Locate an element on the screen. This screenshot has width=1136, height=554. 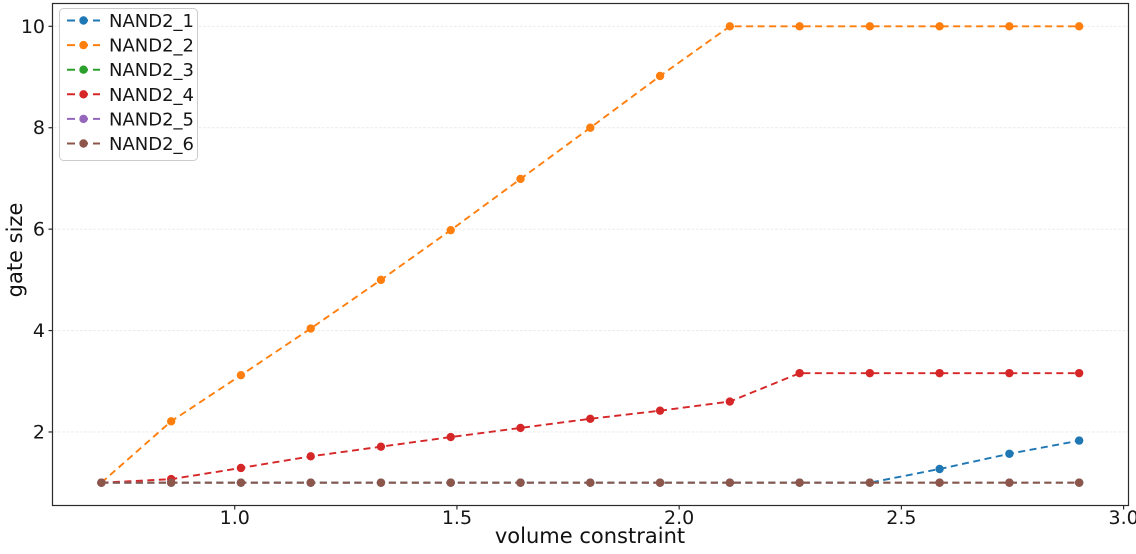
legend-item-NAND2_6: NAND2_6 is located at coordinates (130, 144).